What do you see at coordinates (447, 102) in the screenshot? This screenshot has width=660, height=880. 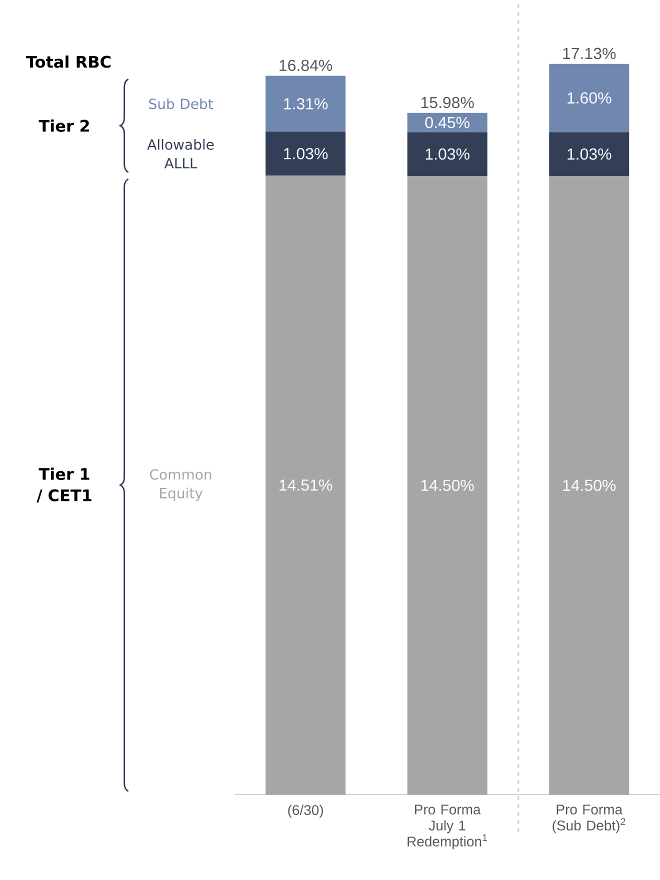 I see `total-label: 15.98%` at bounding box center [447, 102].